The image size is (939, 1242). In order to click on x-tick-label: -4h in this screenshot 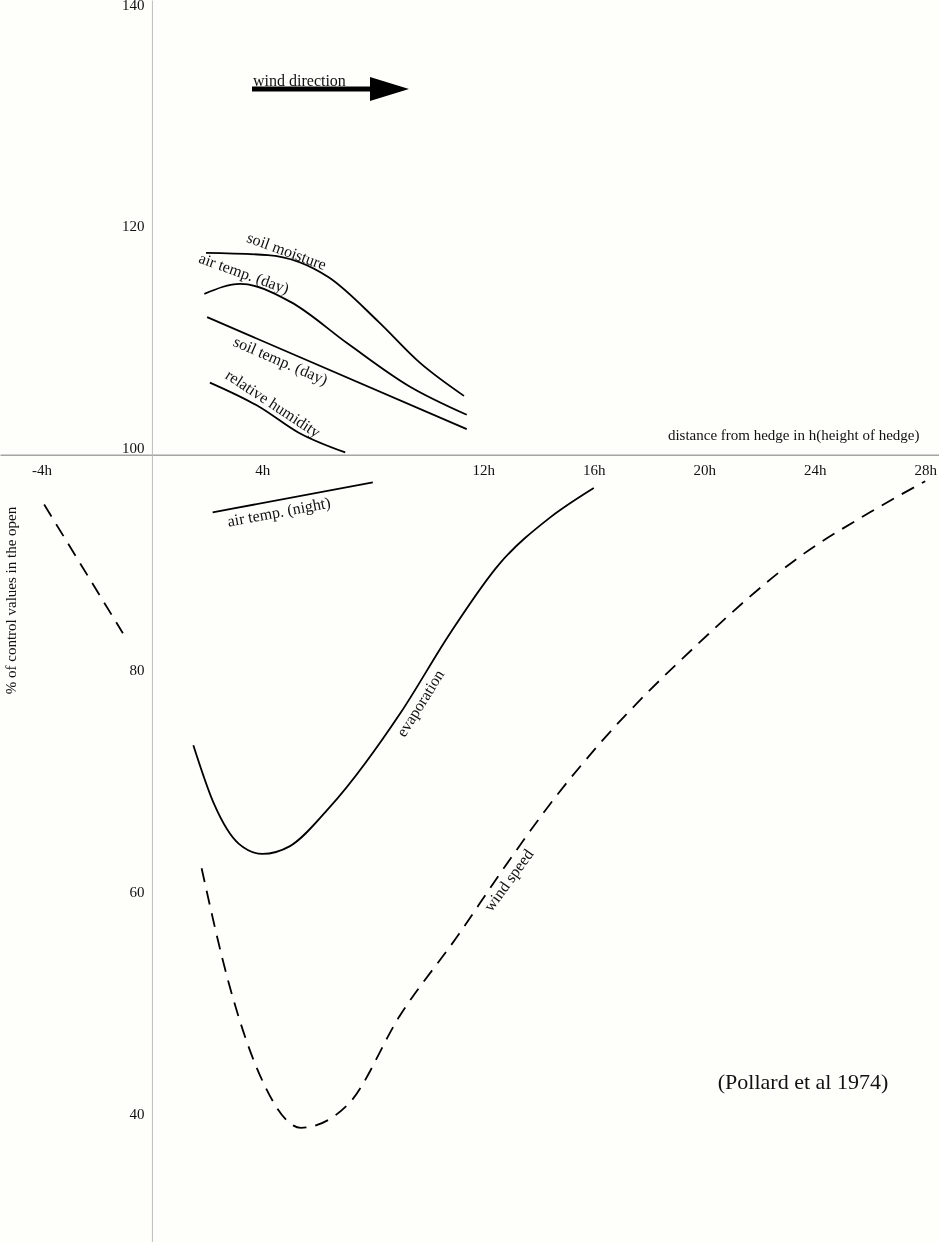, I will do `click(42, 470)`.